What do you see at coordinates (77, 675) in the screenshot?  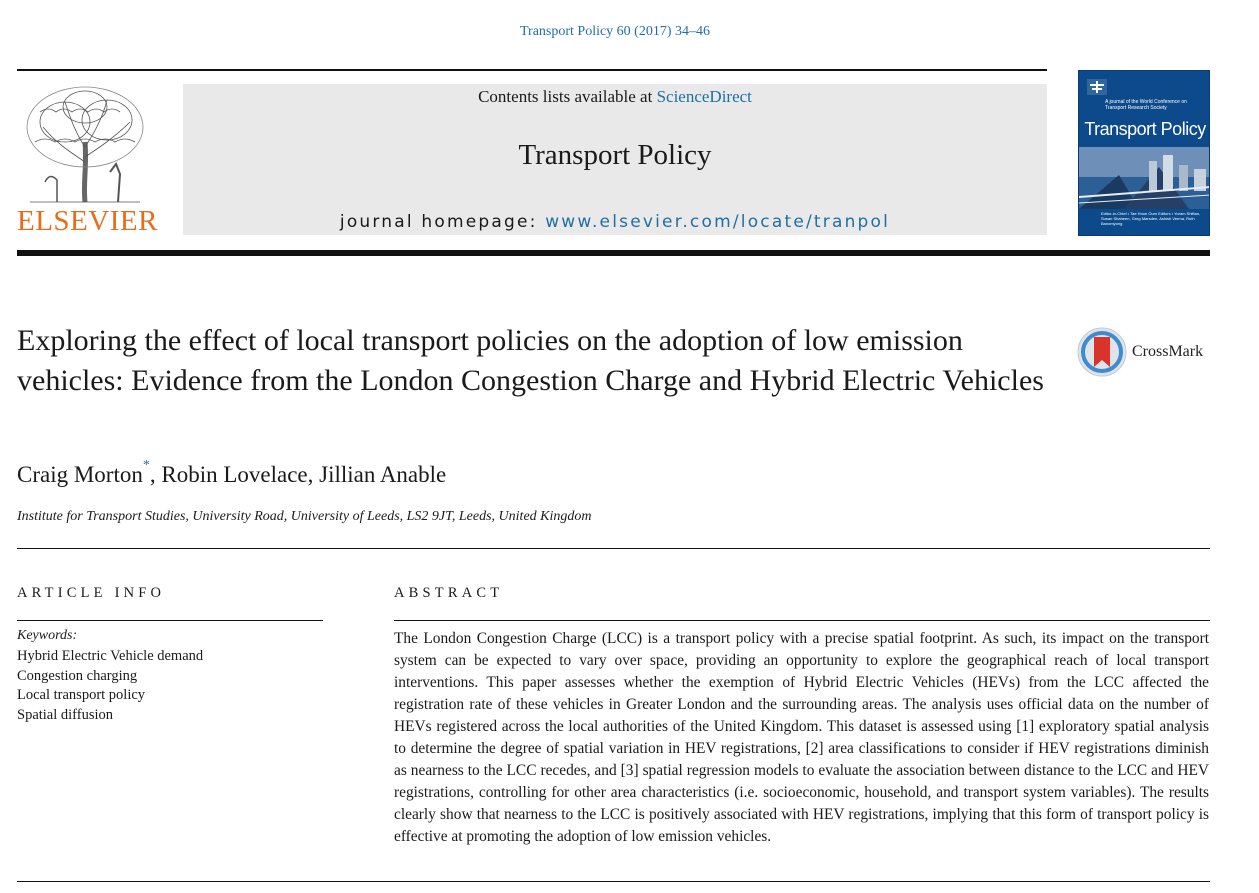 I see `keyword-item: Congestion charging` at bounding box center [77, 675].